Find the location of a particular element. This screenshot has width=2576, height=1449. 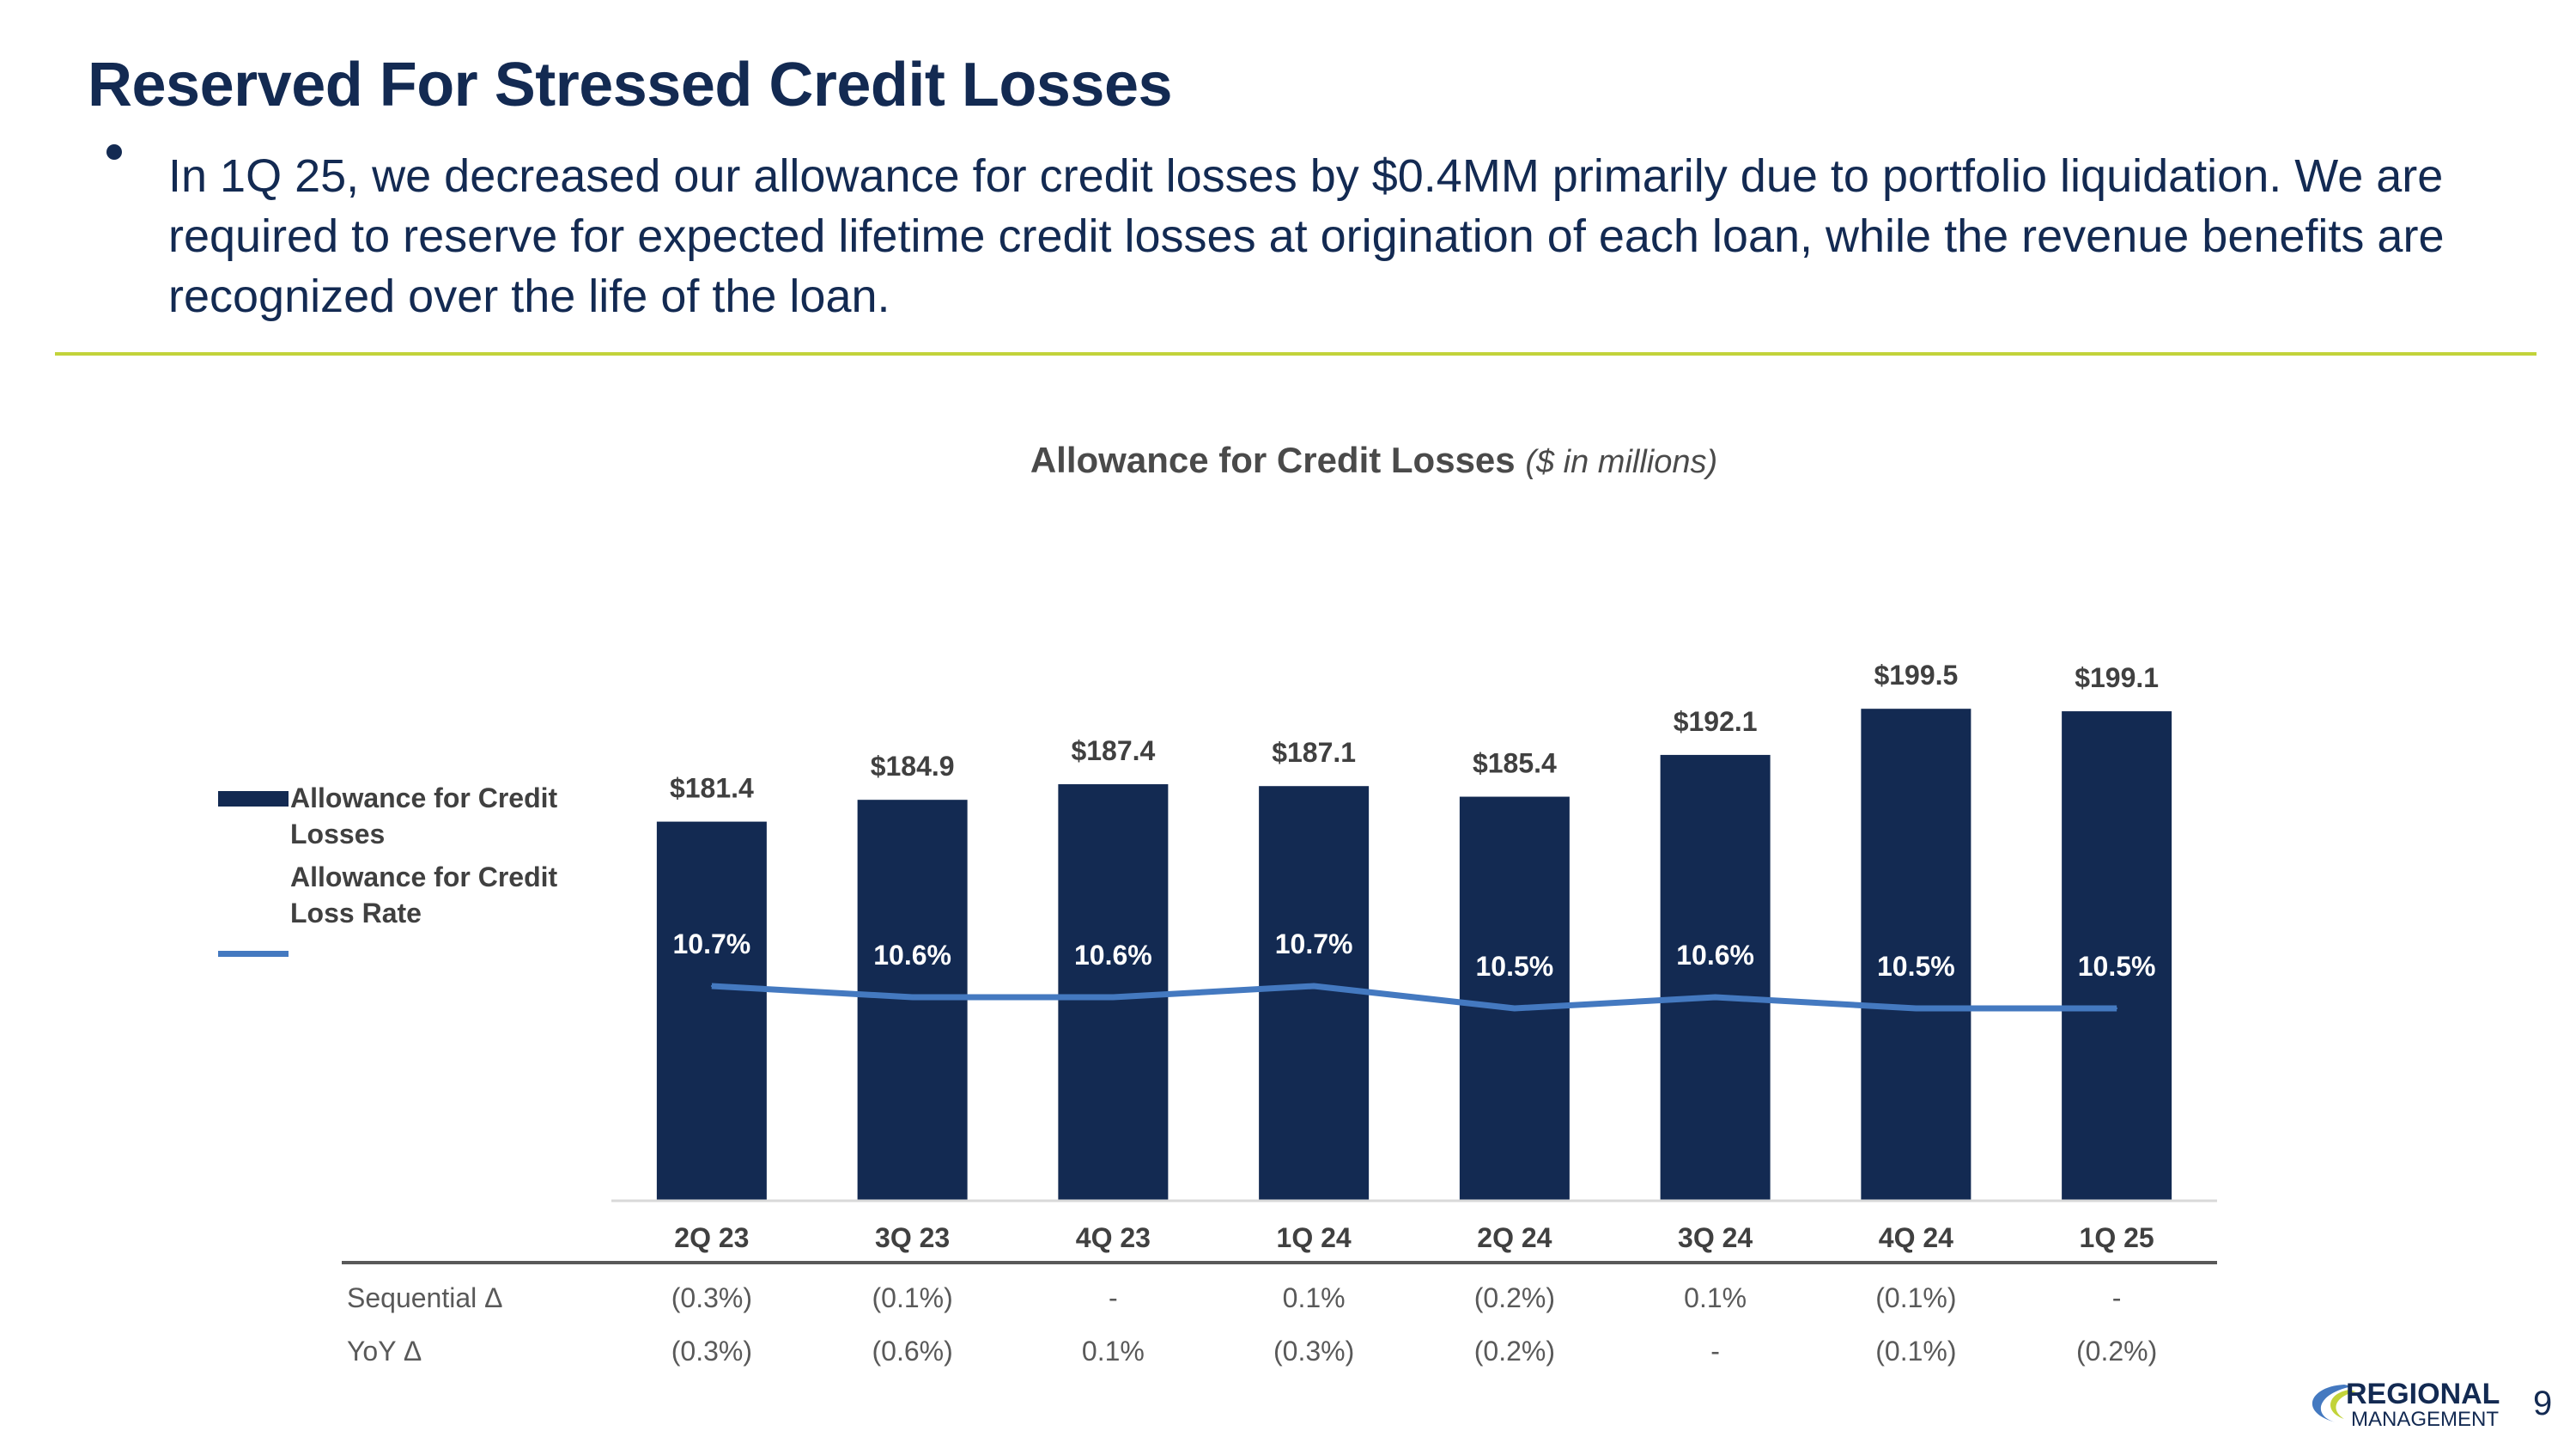

rate-label-0: 10.7% is located at coordinates (712, 943).